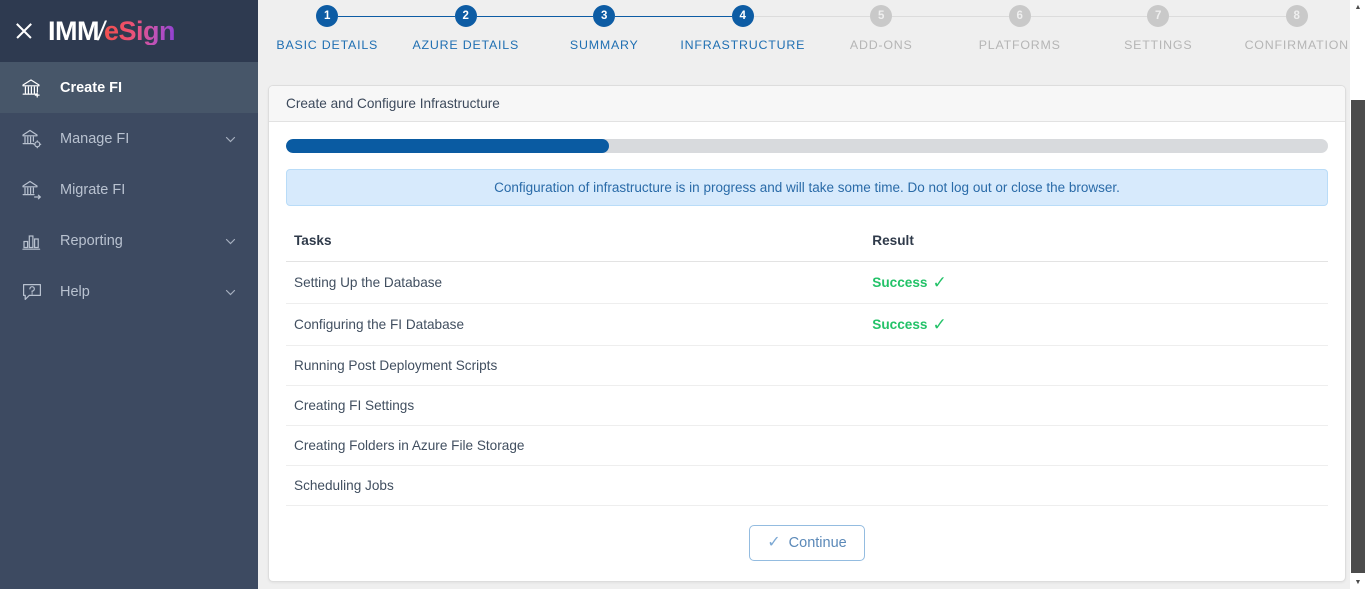 The width and height of the screenshot is (1366, 589). Describe the element at coordinates (807, 104) in the screenshot. I see `card-header: Create and Configure Infrastructure` at that location.